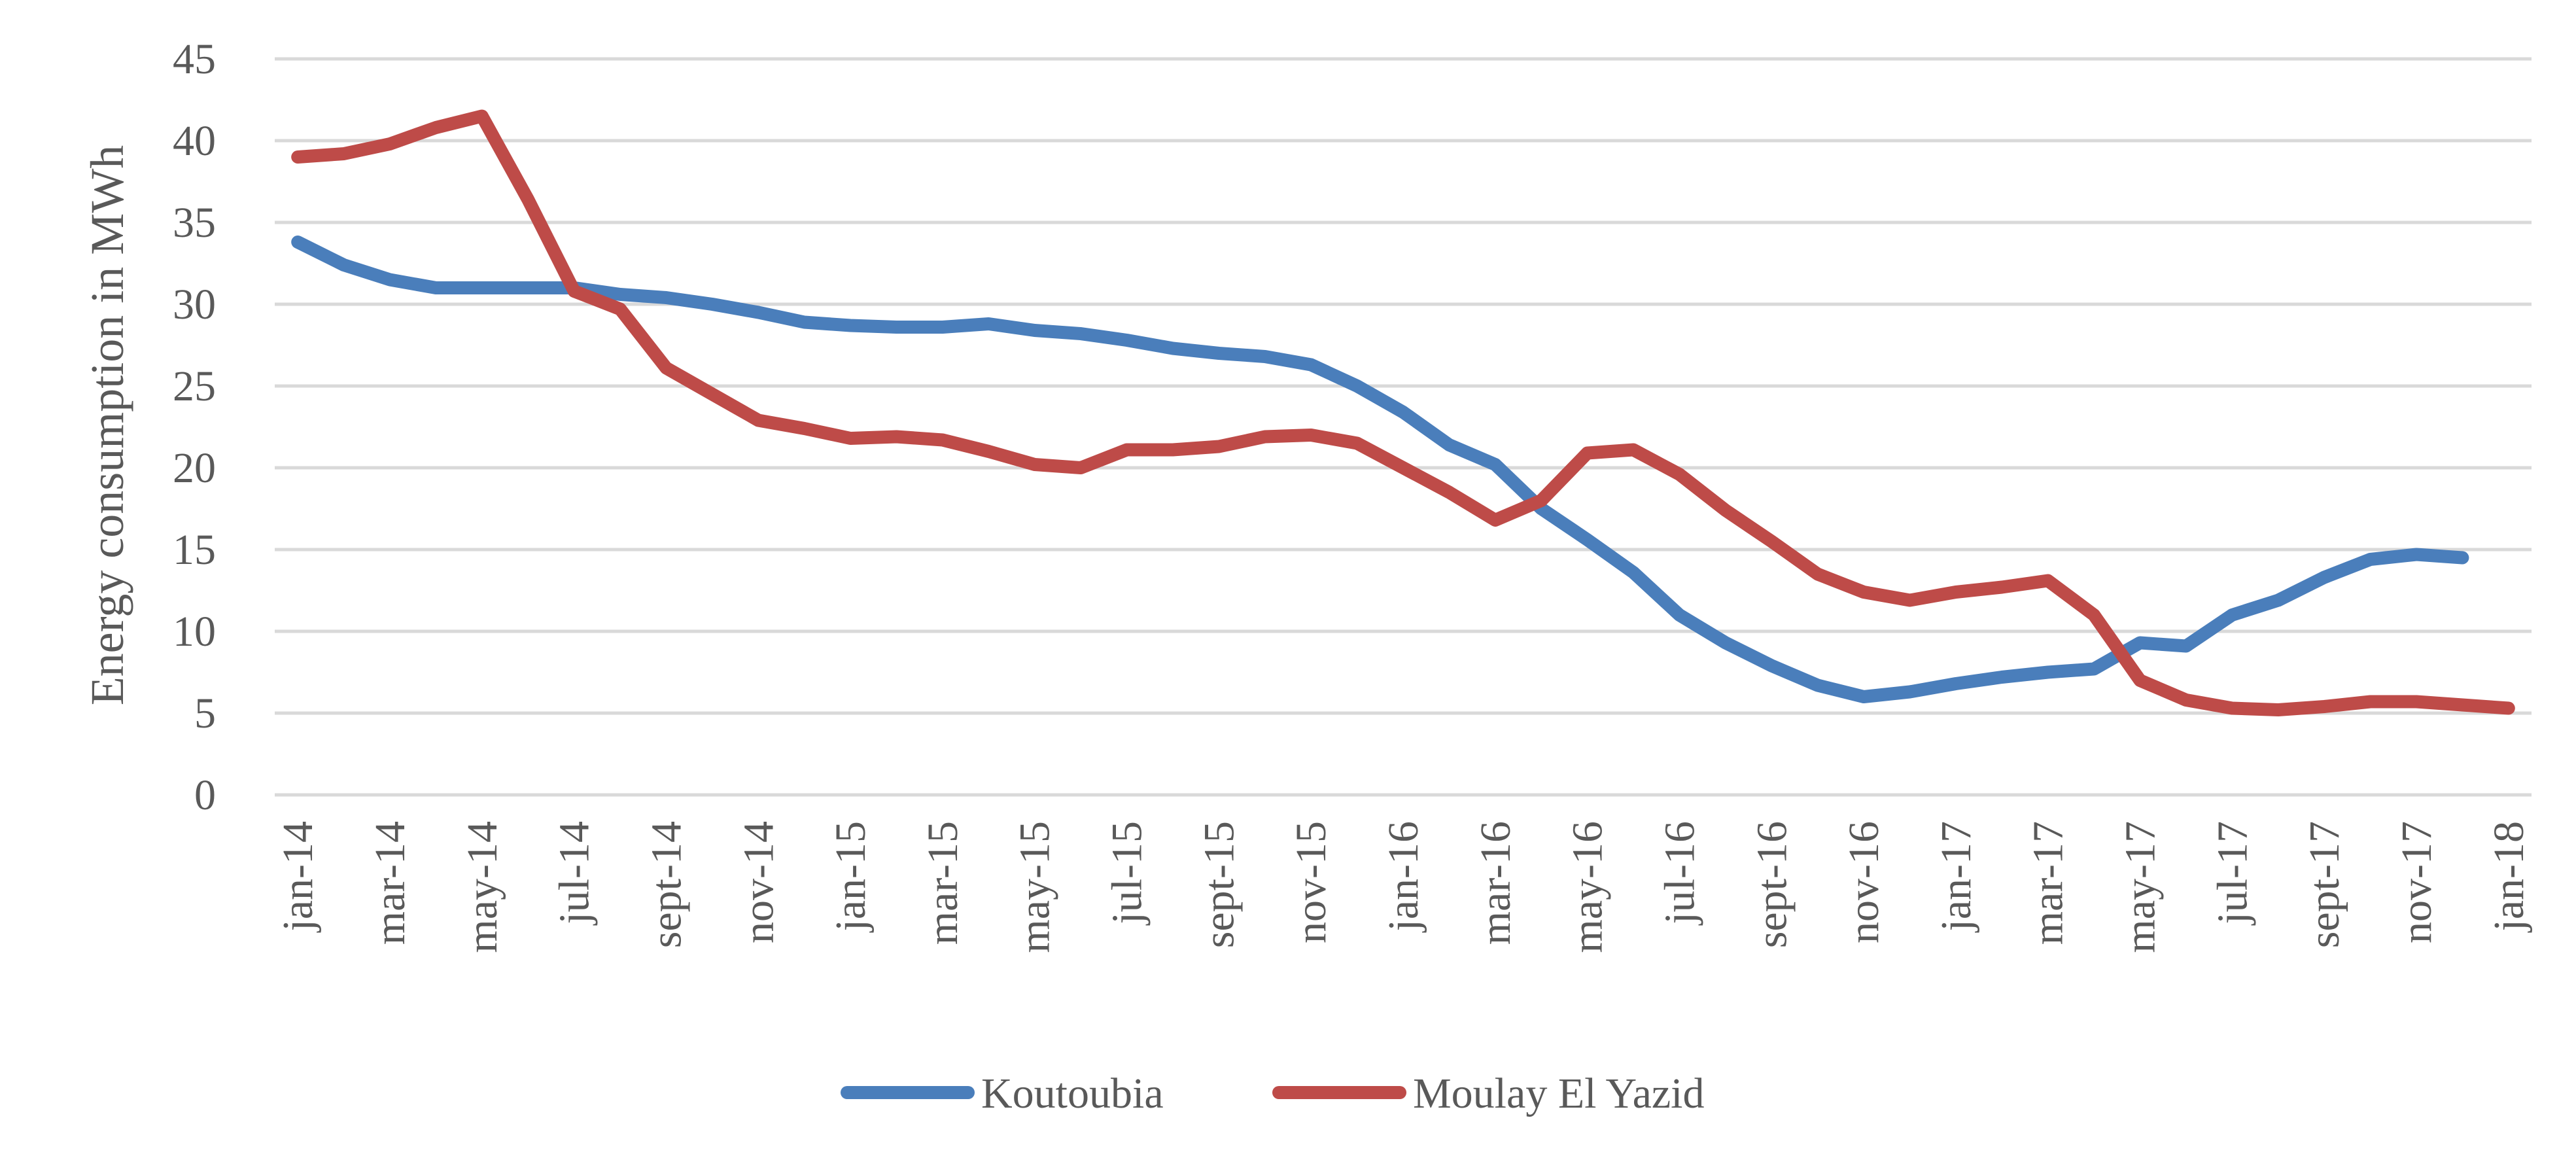 The width and height of the screenshot is (2576, 1175). I want to click on x-tick-label: jan-17, so click(1956, 877).